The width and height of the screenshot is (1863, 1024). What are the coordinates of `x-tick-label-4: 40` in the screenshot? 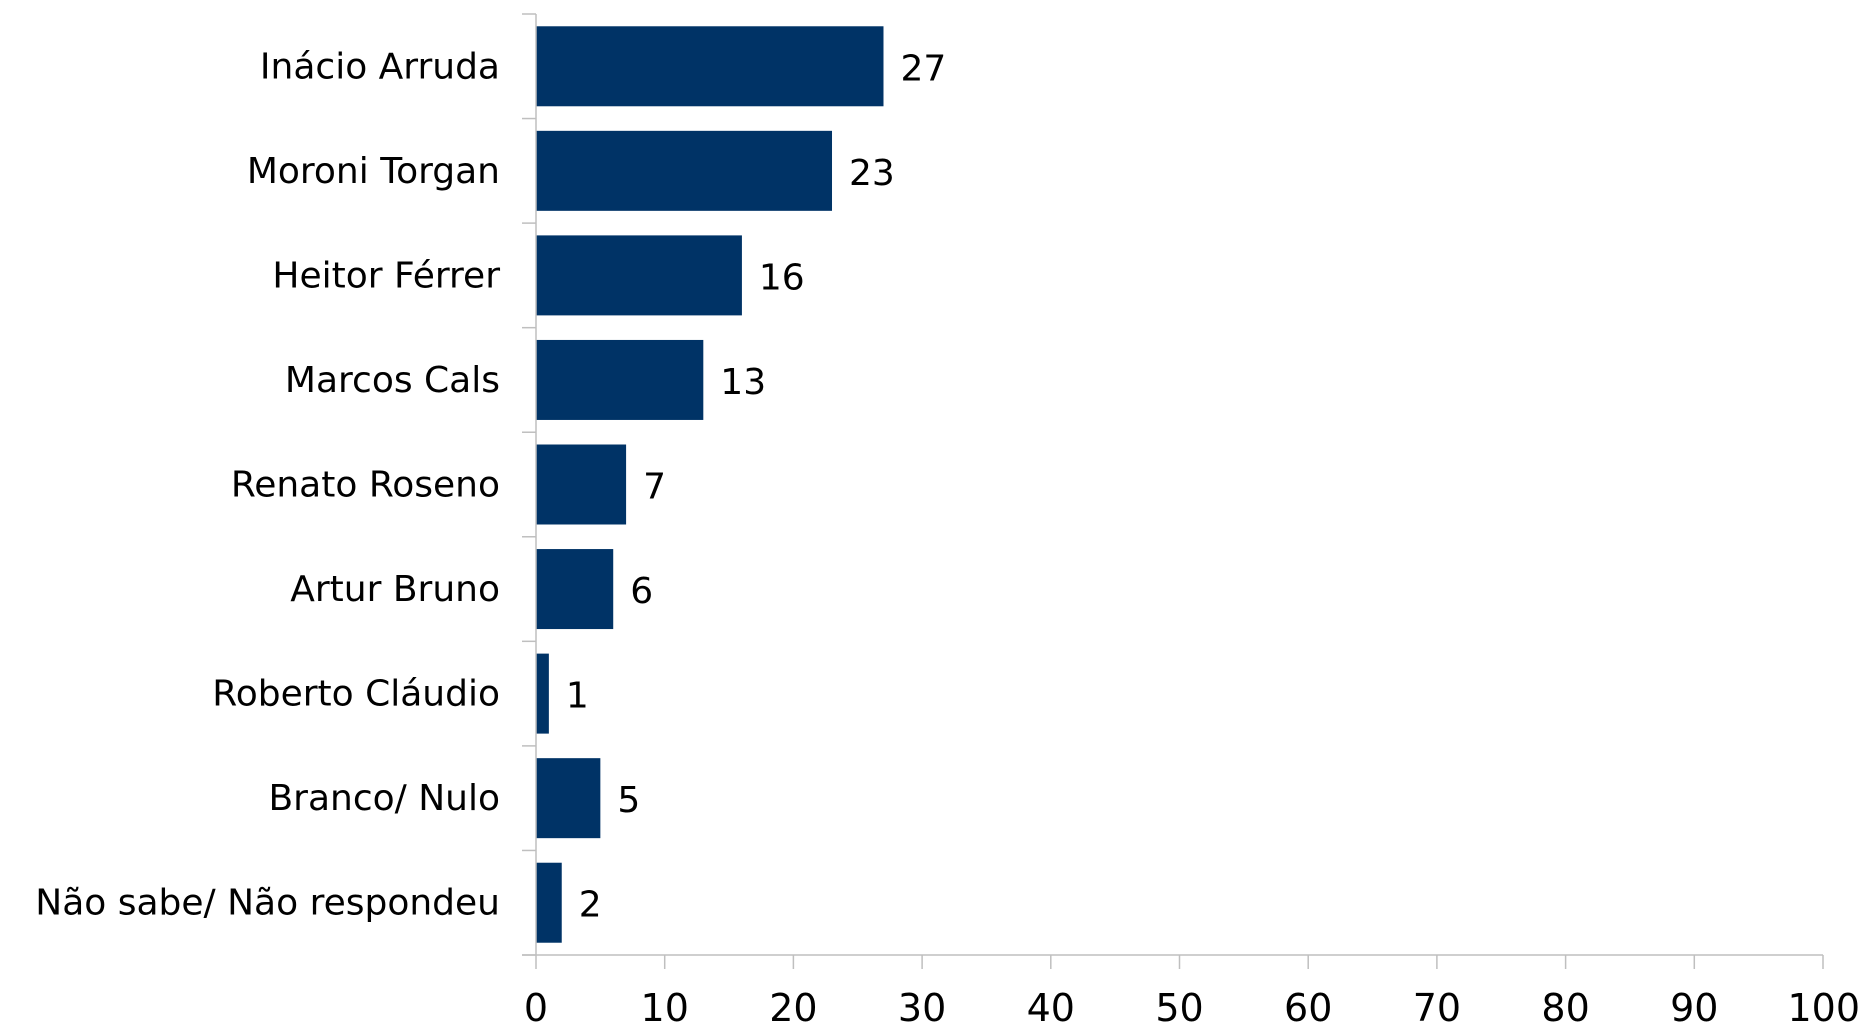 It's located at (1051, 1005).